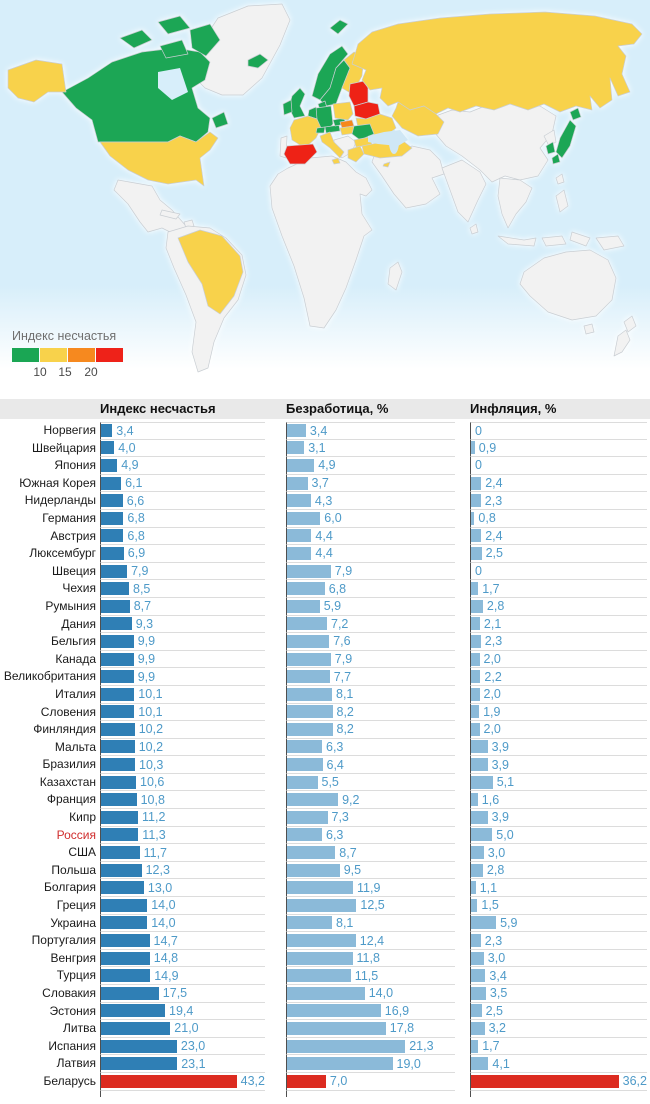 The image size is (650, 1104). I want to click on bar-value: 1,7, so click(491, 1046).